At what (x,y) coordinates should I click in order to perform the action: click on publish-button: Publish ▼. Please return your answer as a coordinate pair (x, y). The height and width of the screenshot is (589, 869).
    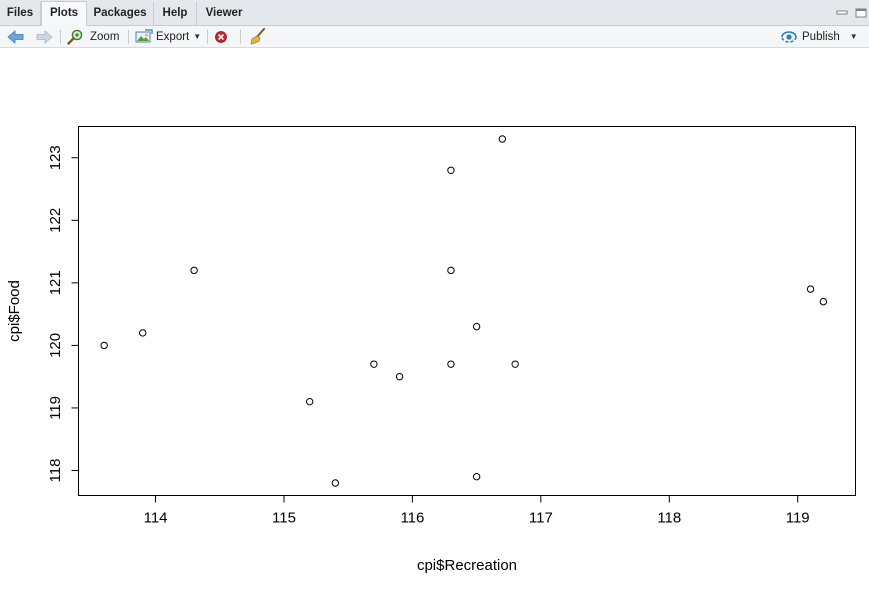
    Looking at the image, I should click on (819, 36).